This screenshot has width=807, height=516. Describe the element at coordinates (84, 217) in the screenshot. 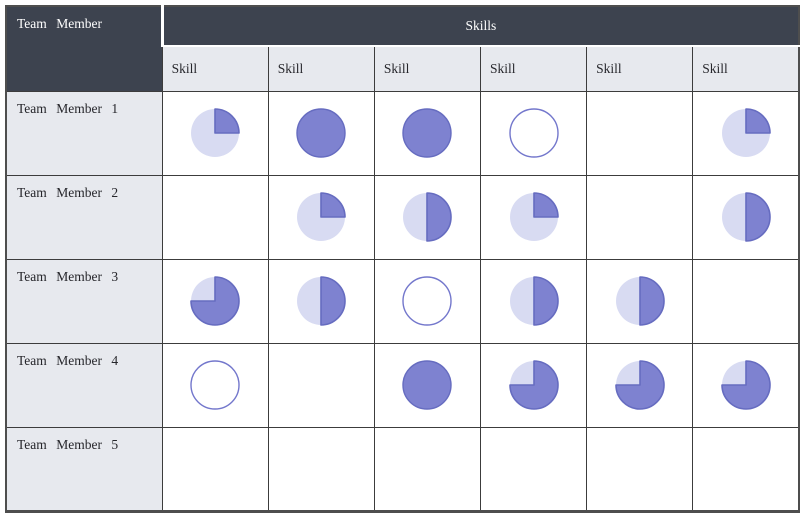

I see `team-member-label: Team Member 2` at that location.